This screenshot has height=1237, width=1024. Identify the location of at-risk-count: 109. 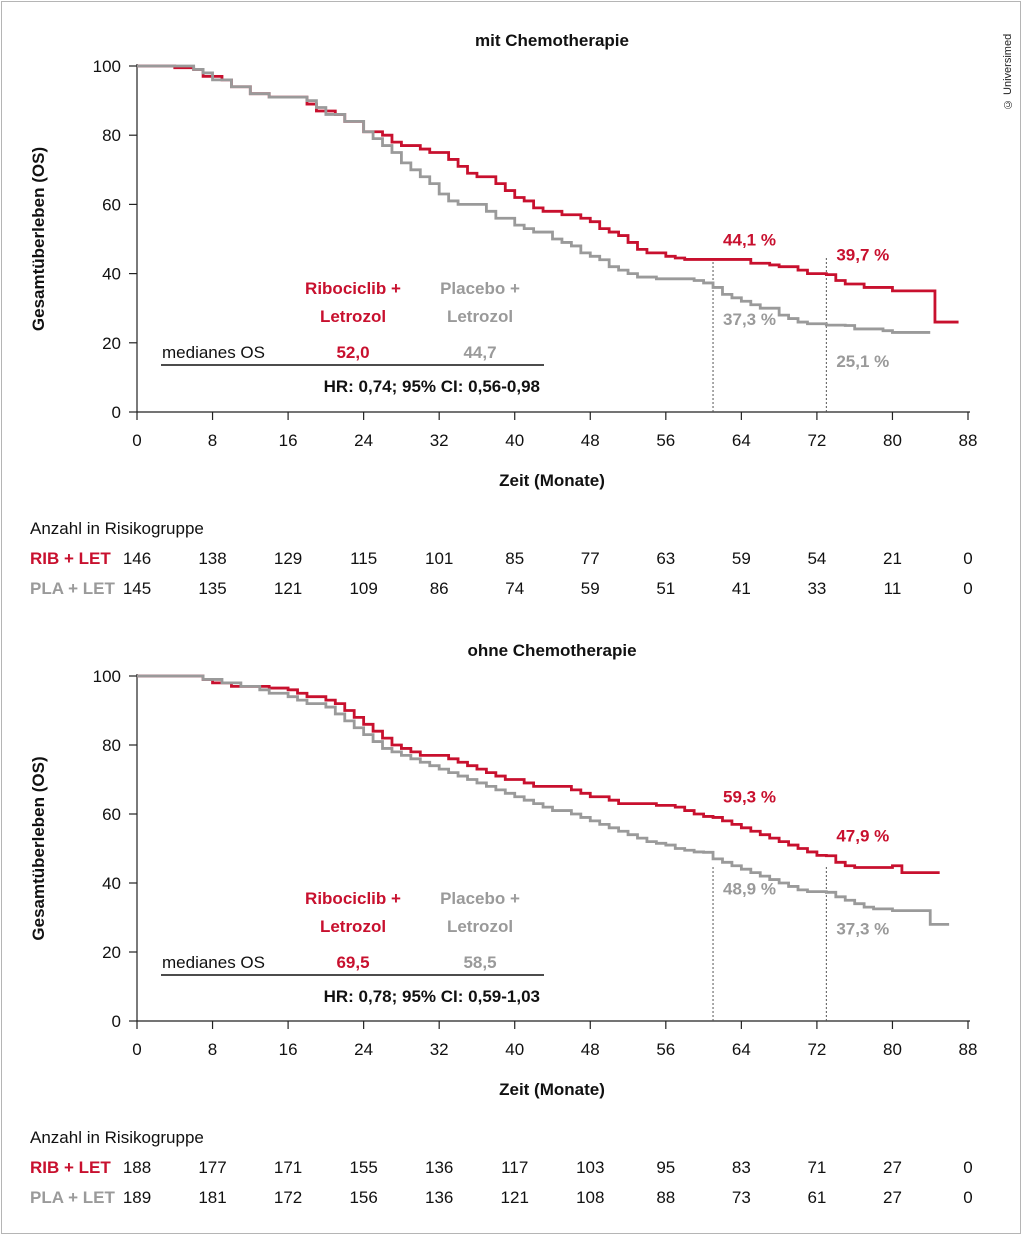
(363, 588).